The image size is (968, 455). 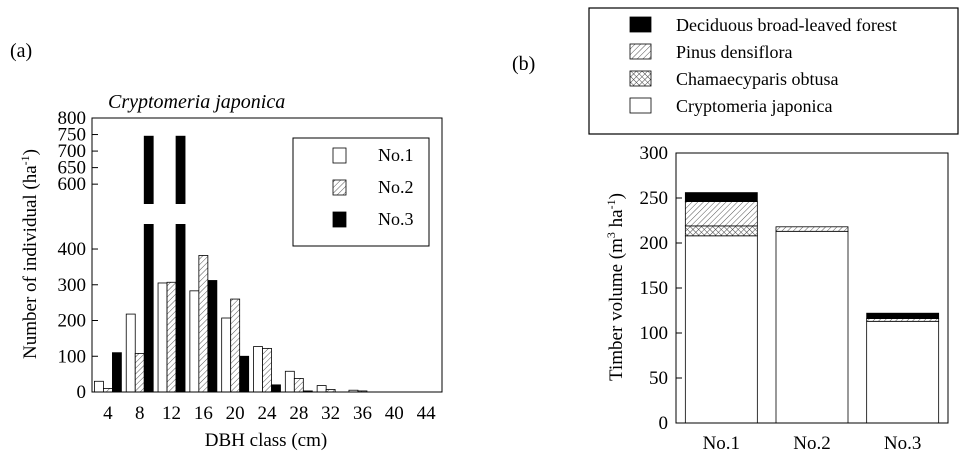 What do you see at coordinates (72, 249) in the screenshot?
I see `y-tick-label: 400` at bounding box center [72, 249].